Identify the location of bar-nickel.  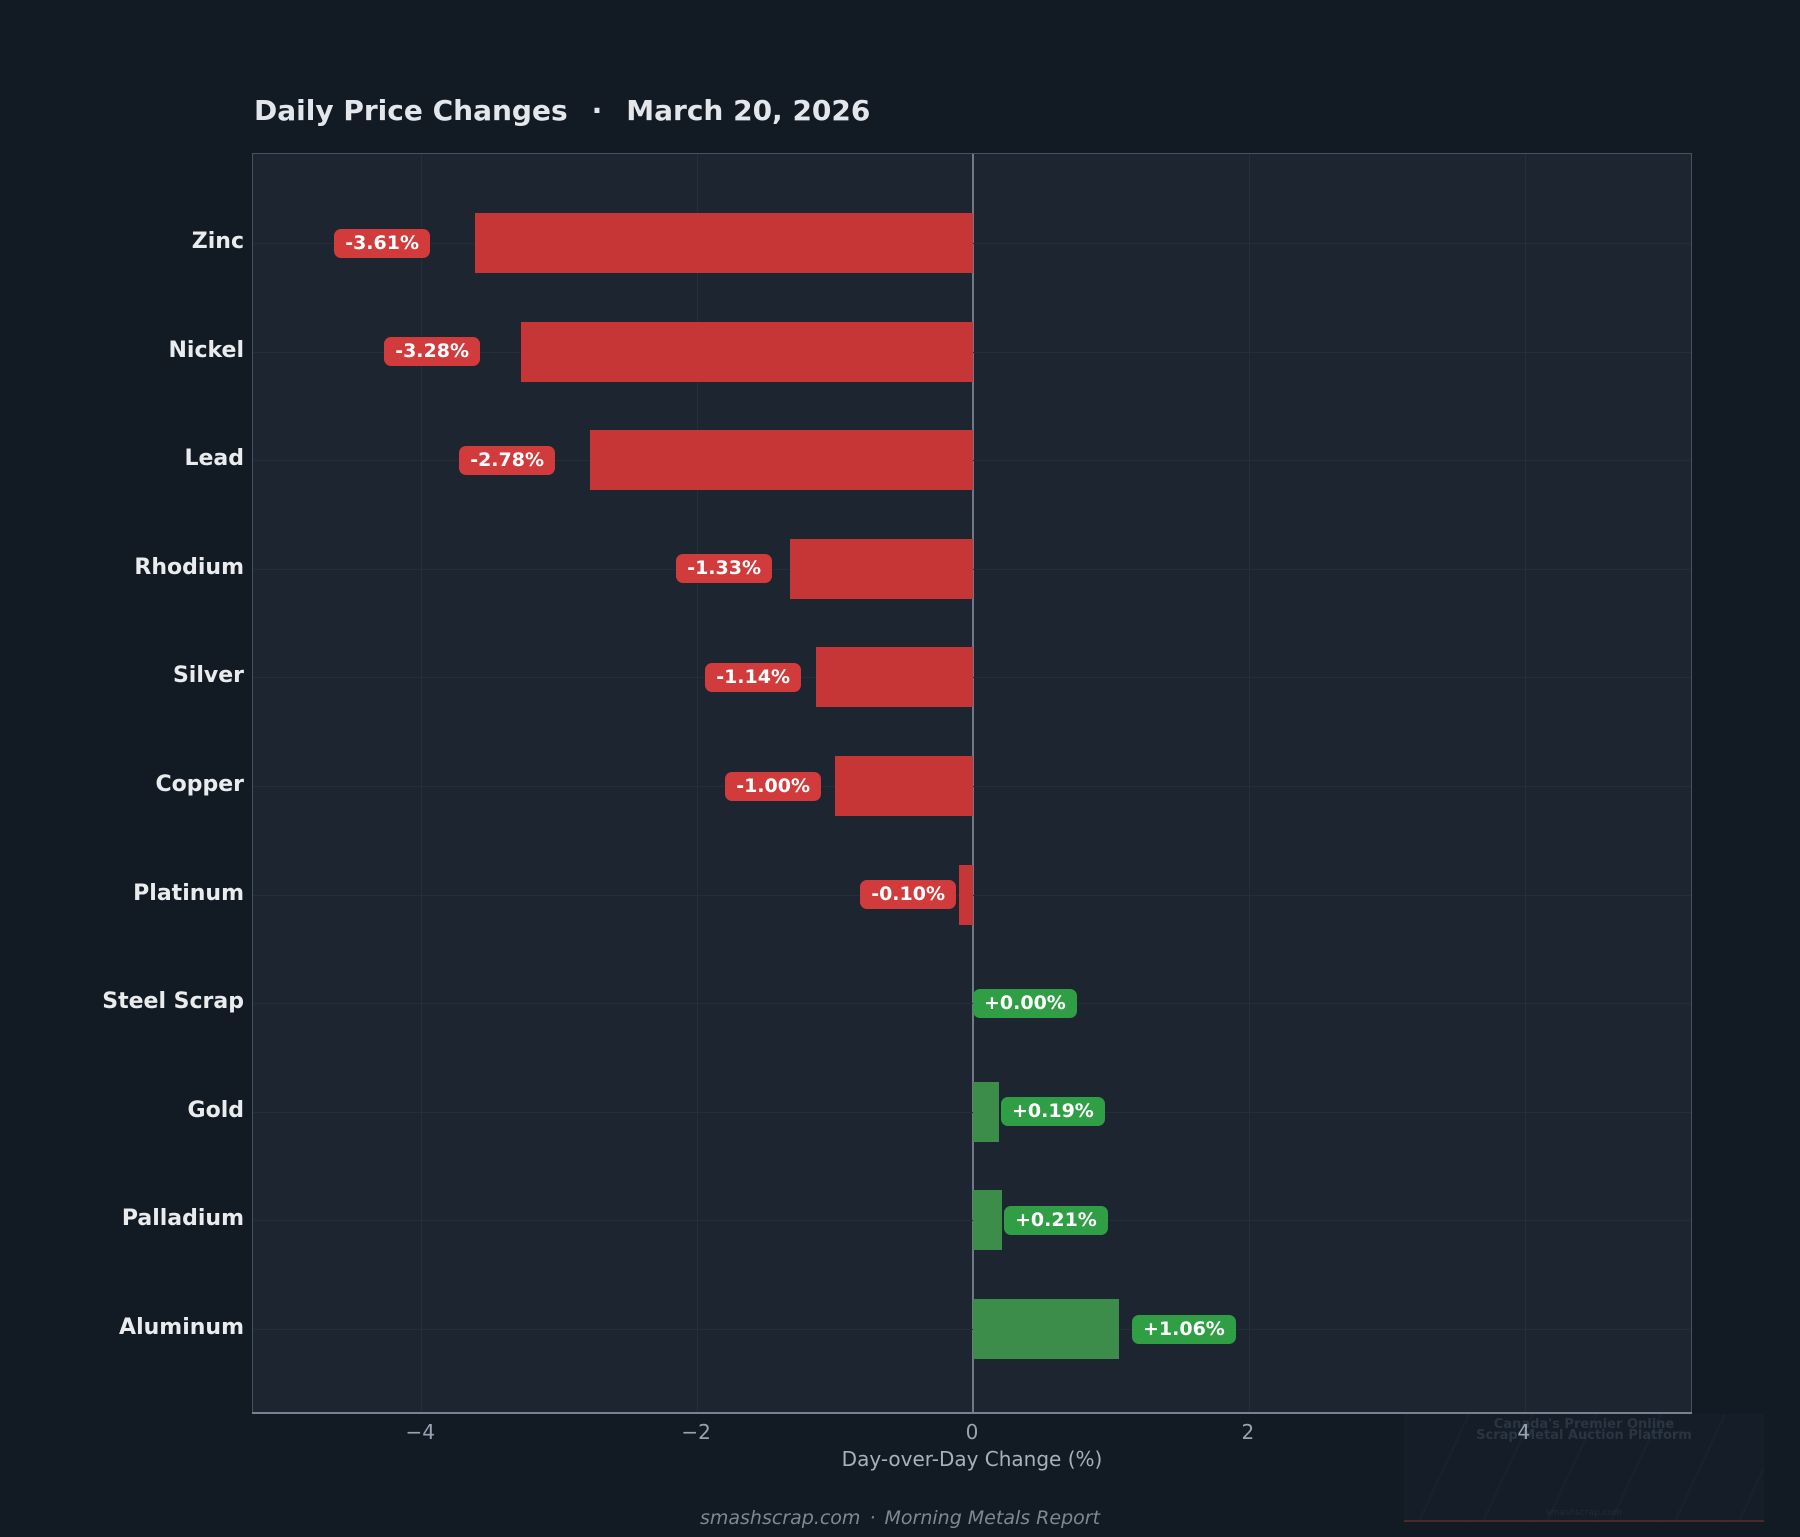
(746, 352).